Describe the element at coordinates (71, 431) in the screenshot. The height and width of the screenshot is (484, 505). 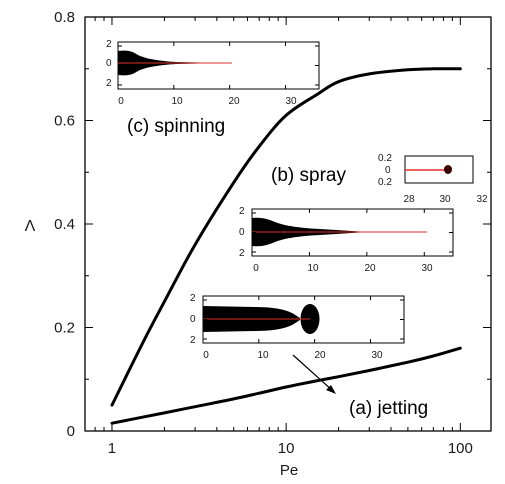
I see `y-tick-label: 0` at that location.